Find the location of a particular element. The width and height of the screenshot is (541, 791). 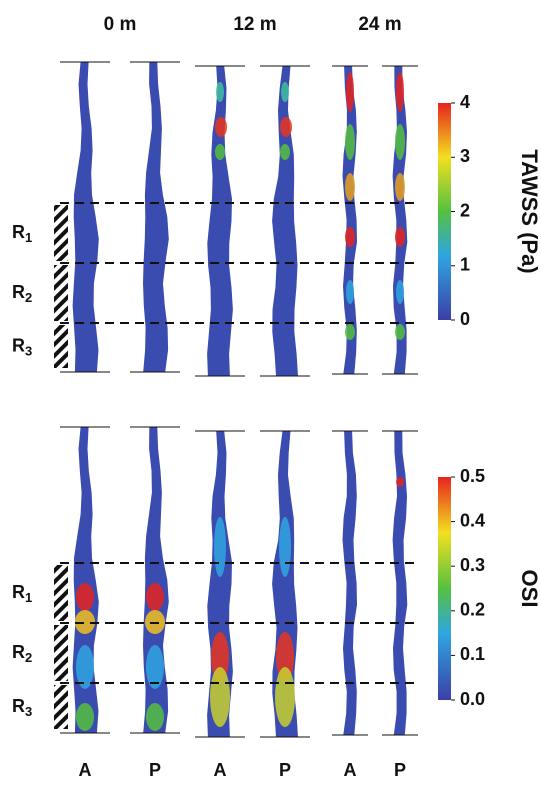

column-label: 12 m is located at coordinates (254, 24).